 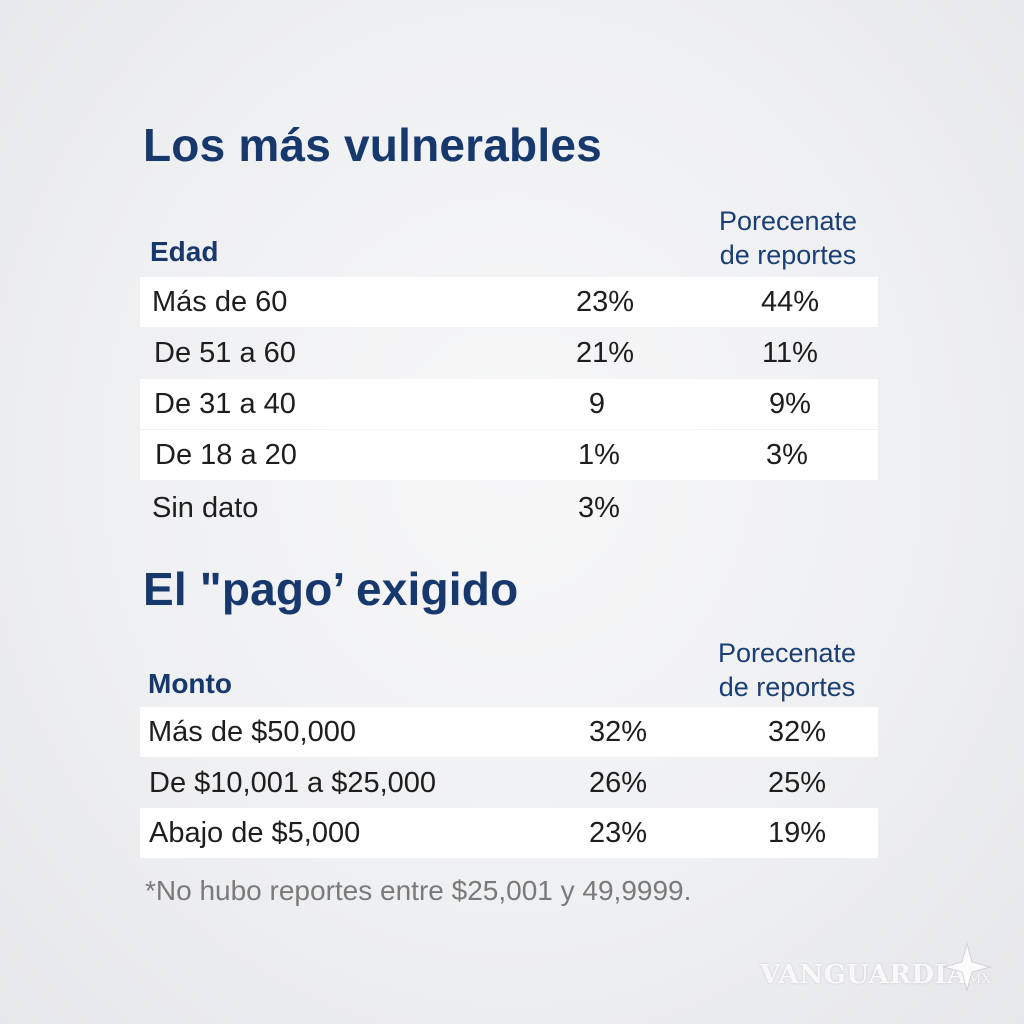 What do you see at coordinates (618, 783) in the screenshot?
I see `row-value: 26%` at bounding box center [618, 783].